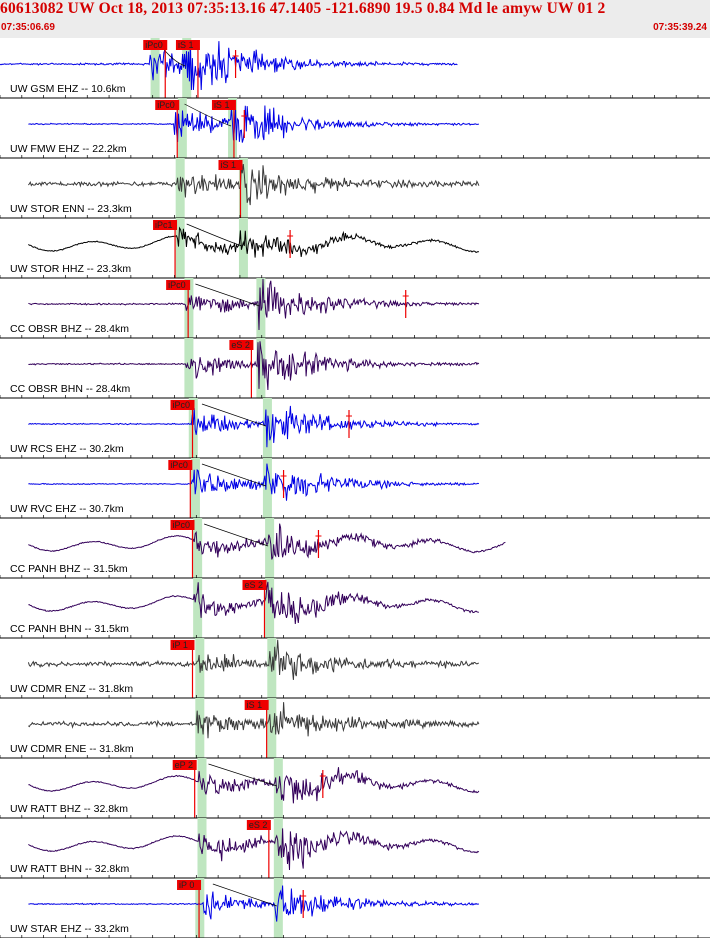 The width and height of the screenshot is (710, 938). What do you see at coordinates (69, 869) in the screenshot?
I see `station-label: UW RATT BHN -- 32.8km` at bounding box center [69, 869].